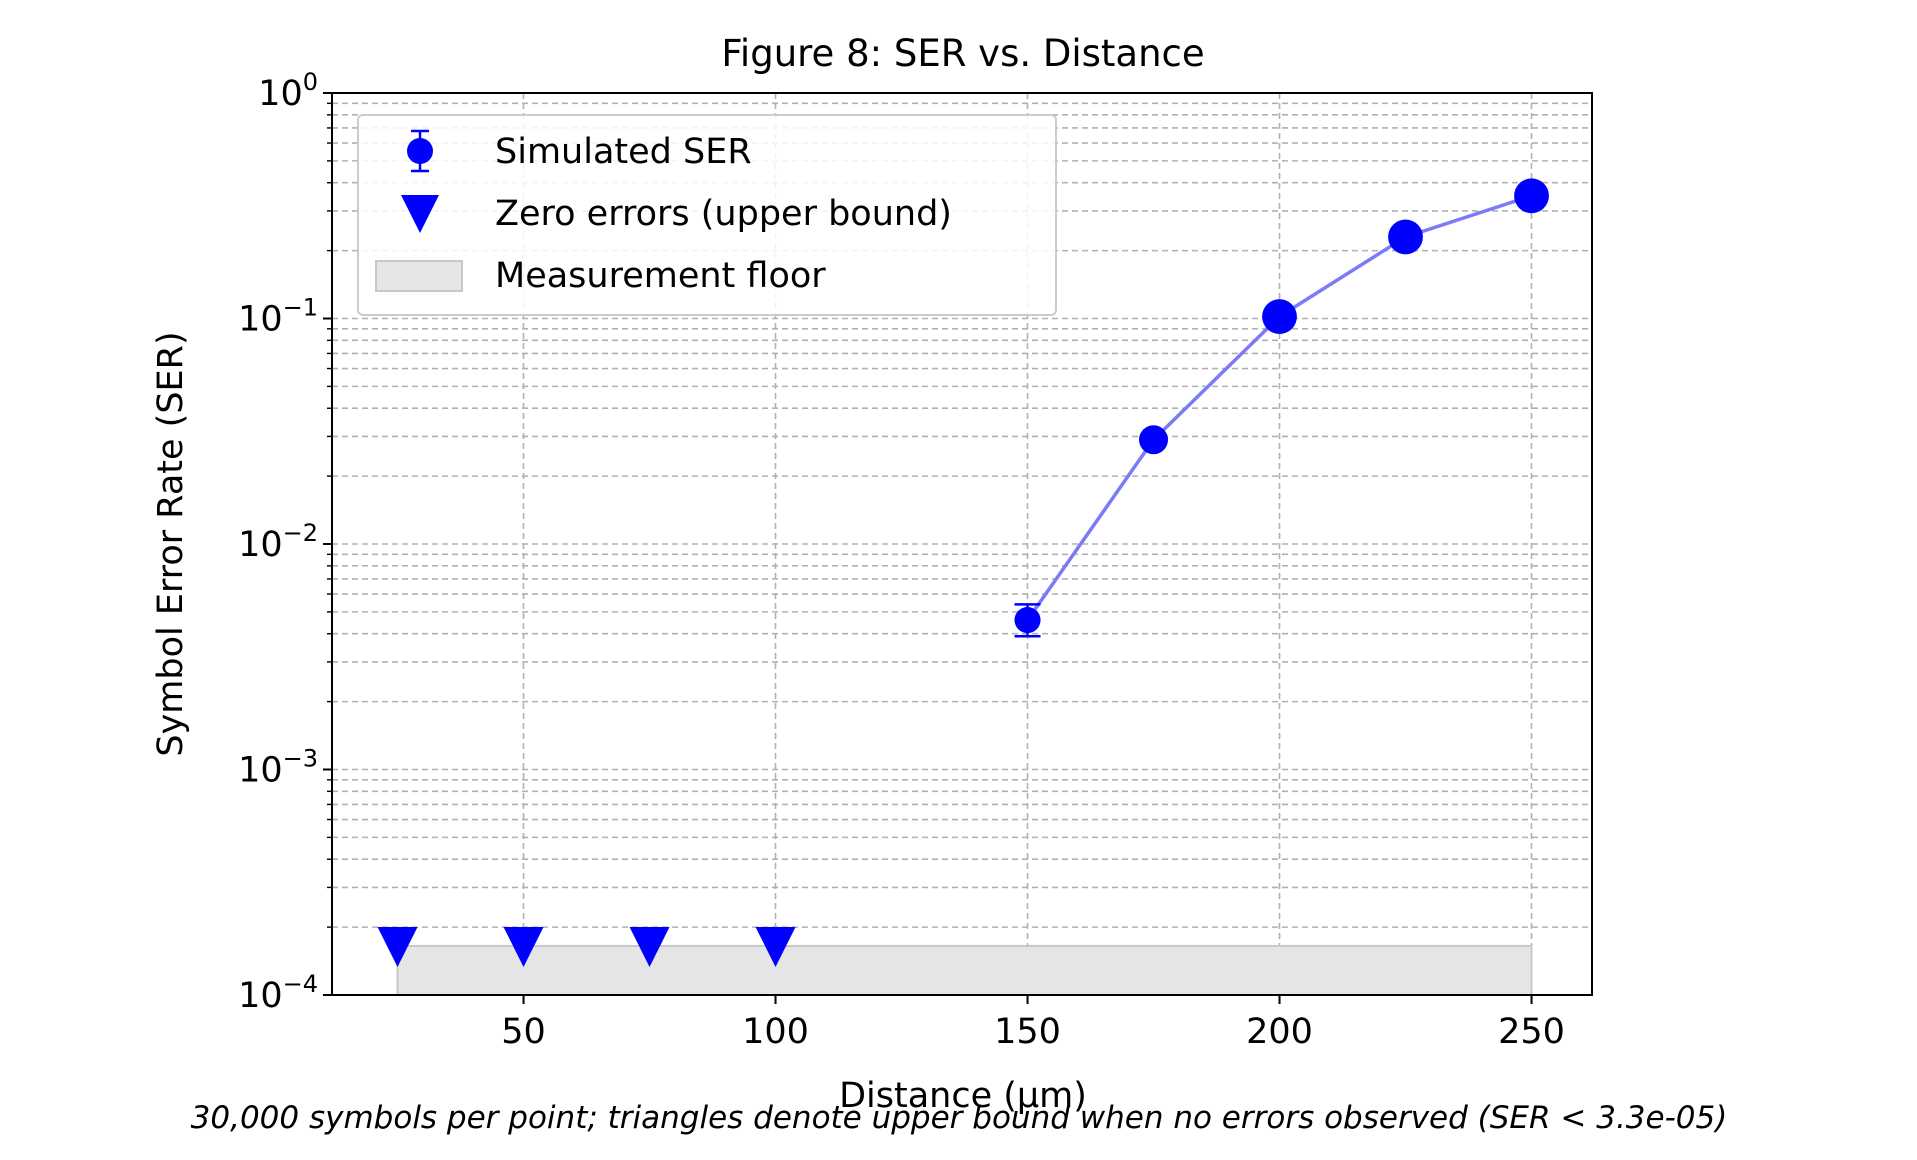 This screenshot has width=1917, height=1160. What do you see at coordinates (775, 1032) in the screenshot?
I see `x-tick-label: 100` at bounding box center [775, 1032].